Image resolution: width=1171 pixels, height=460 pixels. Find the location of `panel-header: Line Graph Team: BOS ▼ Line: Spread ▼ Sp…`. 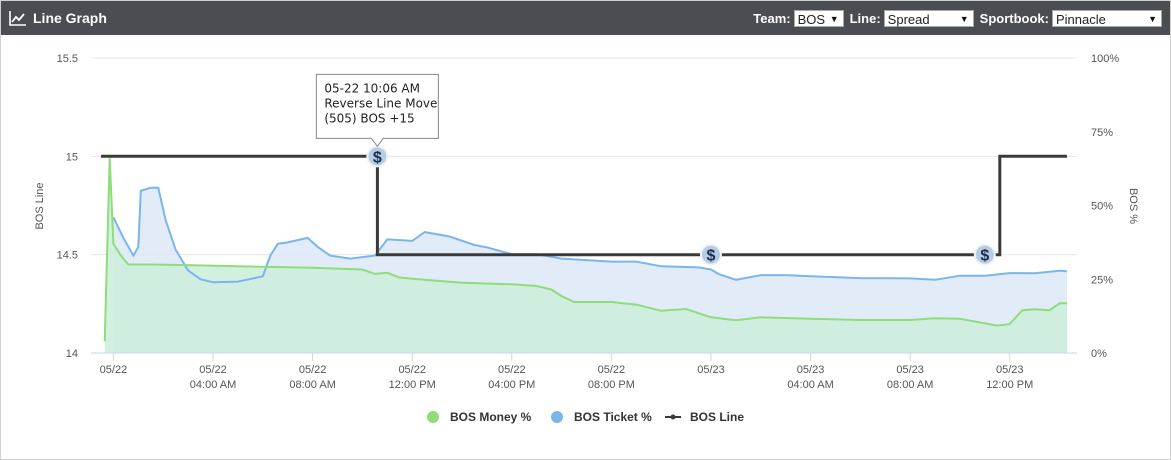

panel-header: Line Graph Team: BOS ▼ Line: Spread ▼ Sp… is located at coordinates (585, 18).